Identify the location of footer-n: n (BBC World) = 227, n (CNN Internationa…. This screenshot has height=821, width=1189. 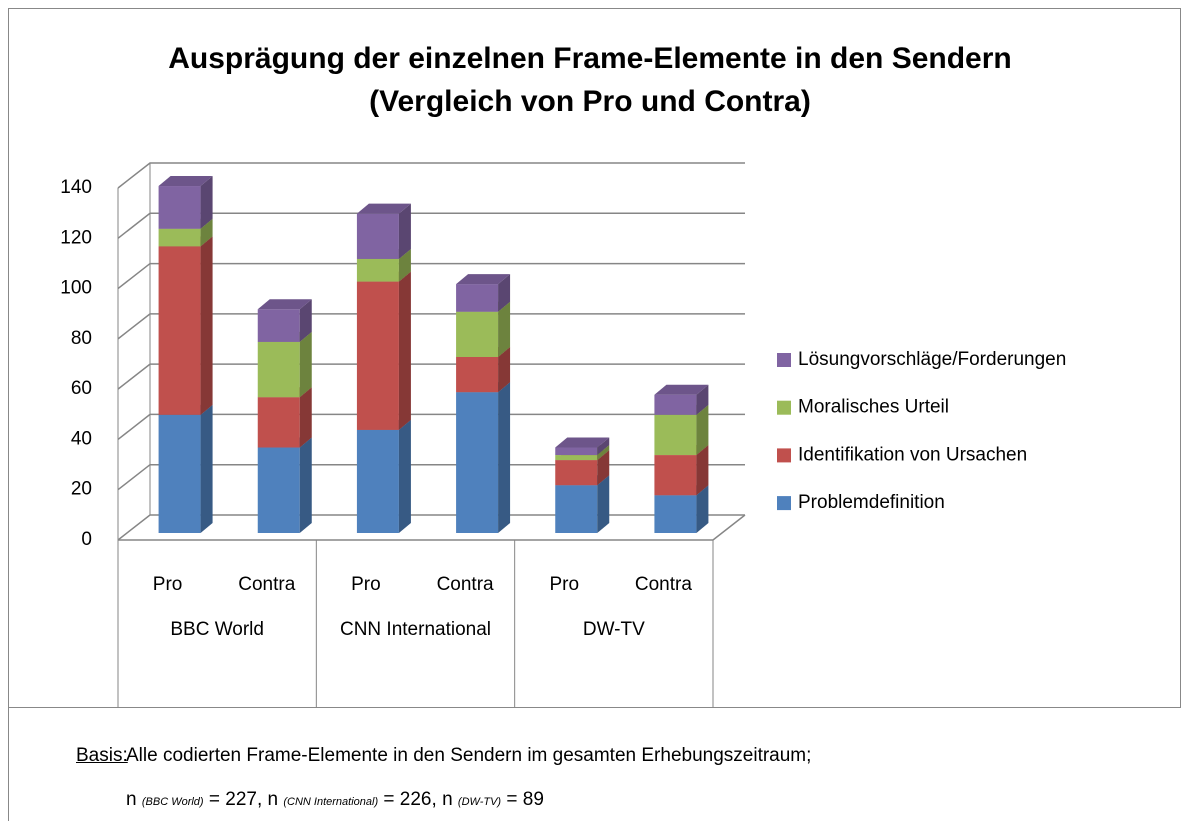
(335, 800).